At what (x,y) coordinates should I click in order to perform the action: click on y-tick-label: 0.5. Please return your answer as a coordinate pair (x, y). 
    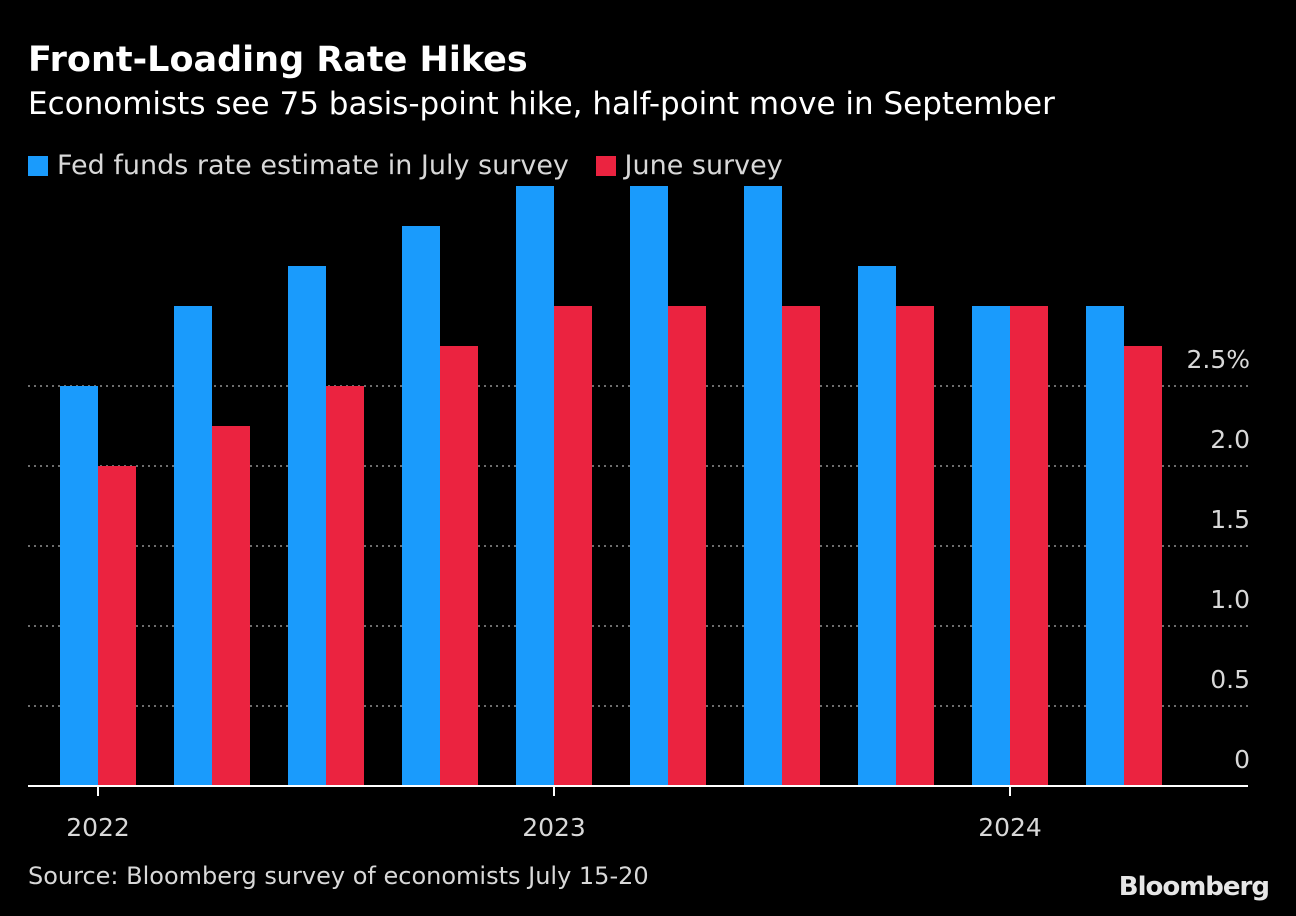
    Looking at the image, I should click on (1230, 679).